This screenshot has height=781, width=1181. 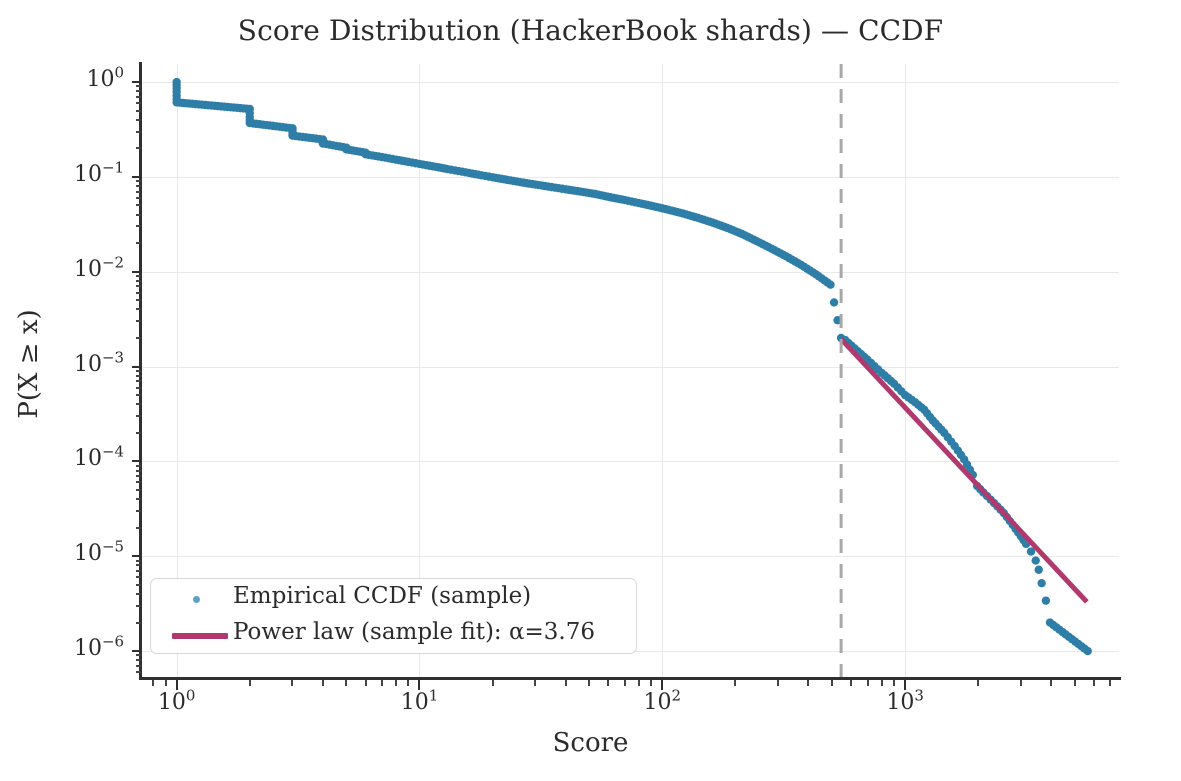 What do you see at coordinates (98, 362) in the screenshot?
I see `y-tick-label: 10⁻³` at bounding box center [98, 362].